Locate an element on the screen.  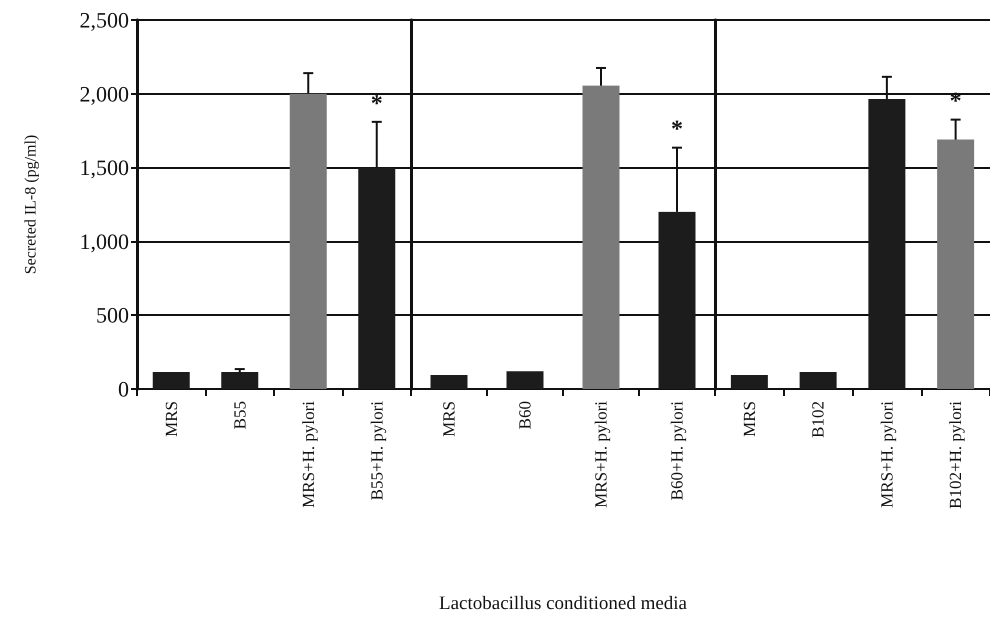
y-tick-label: 1,000 is located at coordinates (104, 241).